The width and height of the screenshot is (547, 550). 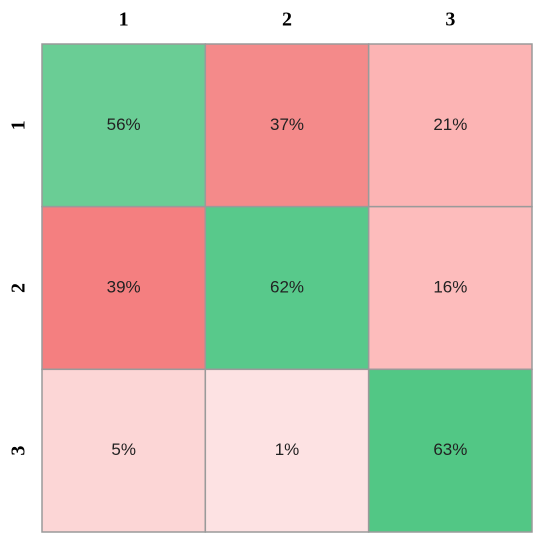 I want to click on cell-label: 1%, so click(x=287, y=449).